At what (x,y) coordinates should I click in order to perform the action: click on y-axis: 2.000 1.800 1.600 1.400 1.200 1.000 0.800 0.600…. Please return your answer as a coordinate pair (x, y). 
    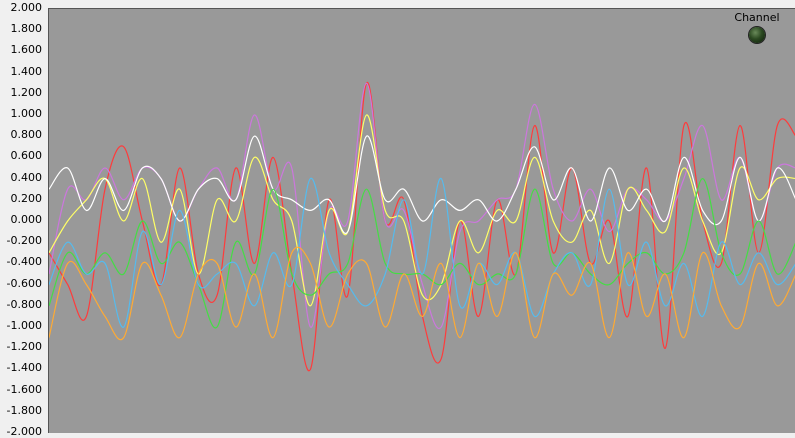
    Looking at the image, I should click on (24, 219).